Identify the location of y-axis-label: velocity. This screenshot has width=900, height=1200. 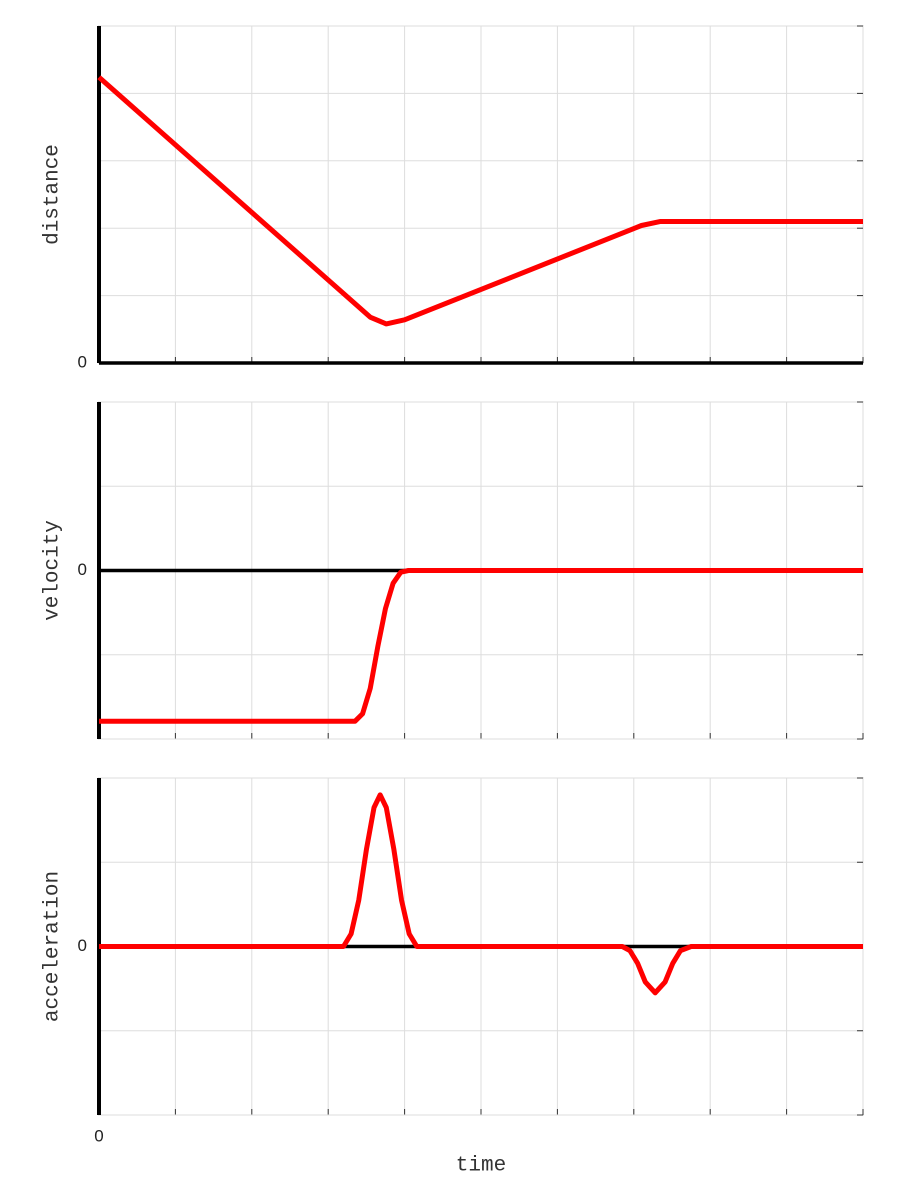
(53, 570).